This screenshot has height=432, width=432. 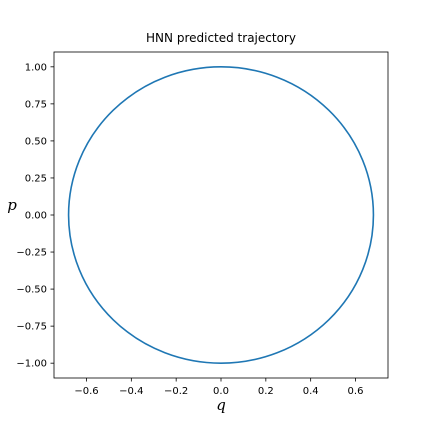 What do you see at coordinates (221, 405) in the screenshot?
I see `x-axis-label: q` at bounding box center [221, 405].